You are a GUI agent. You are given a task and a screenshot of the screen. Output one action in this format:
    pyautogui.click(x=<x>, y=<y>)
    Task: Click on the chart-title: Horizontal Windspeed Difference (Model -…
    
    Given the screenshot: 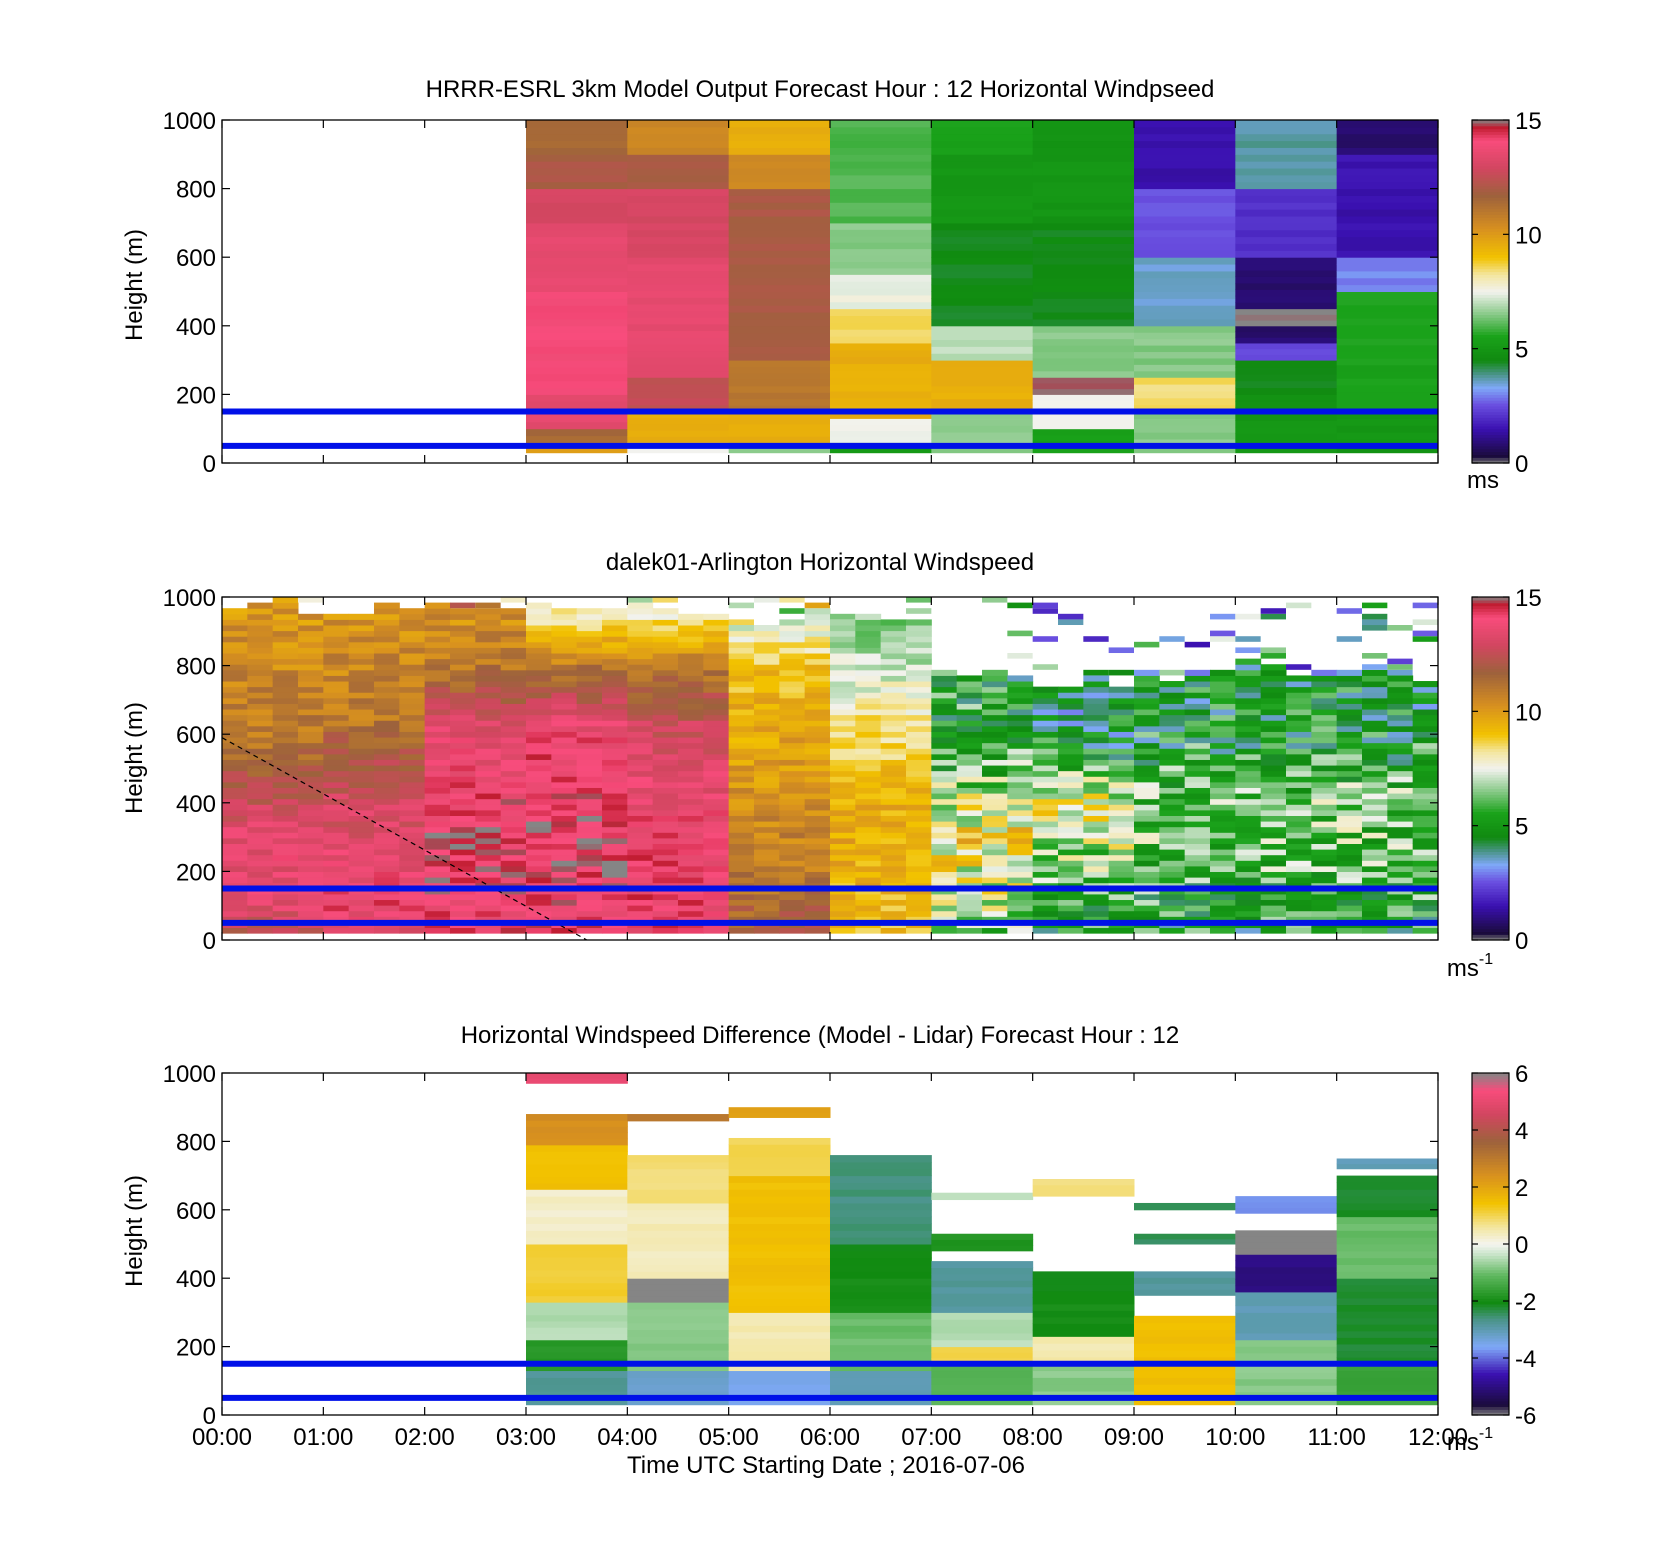 What is the action you would take?
    pyautogui.click(x=820, y=1035)
    